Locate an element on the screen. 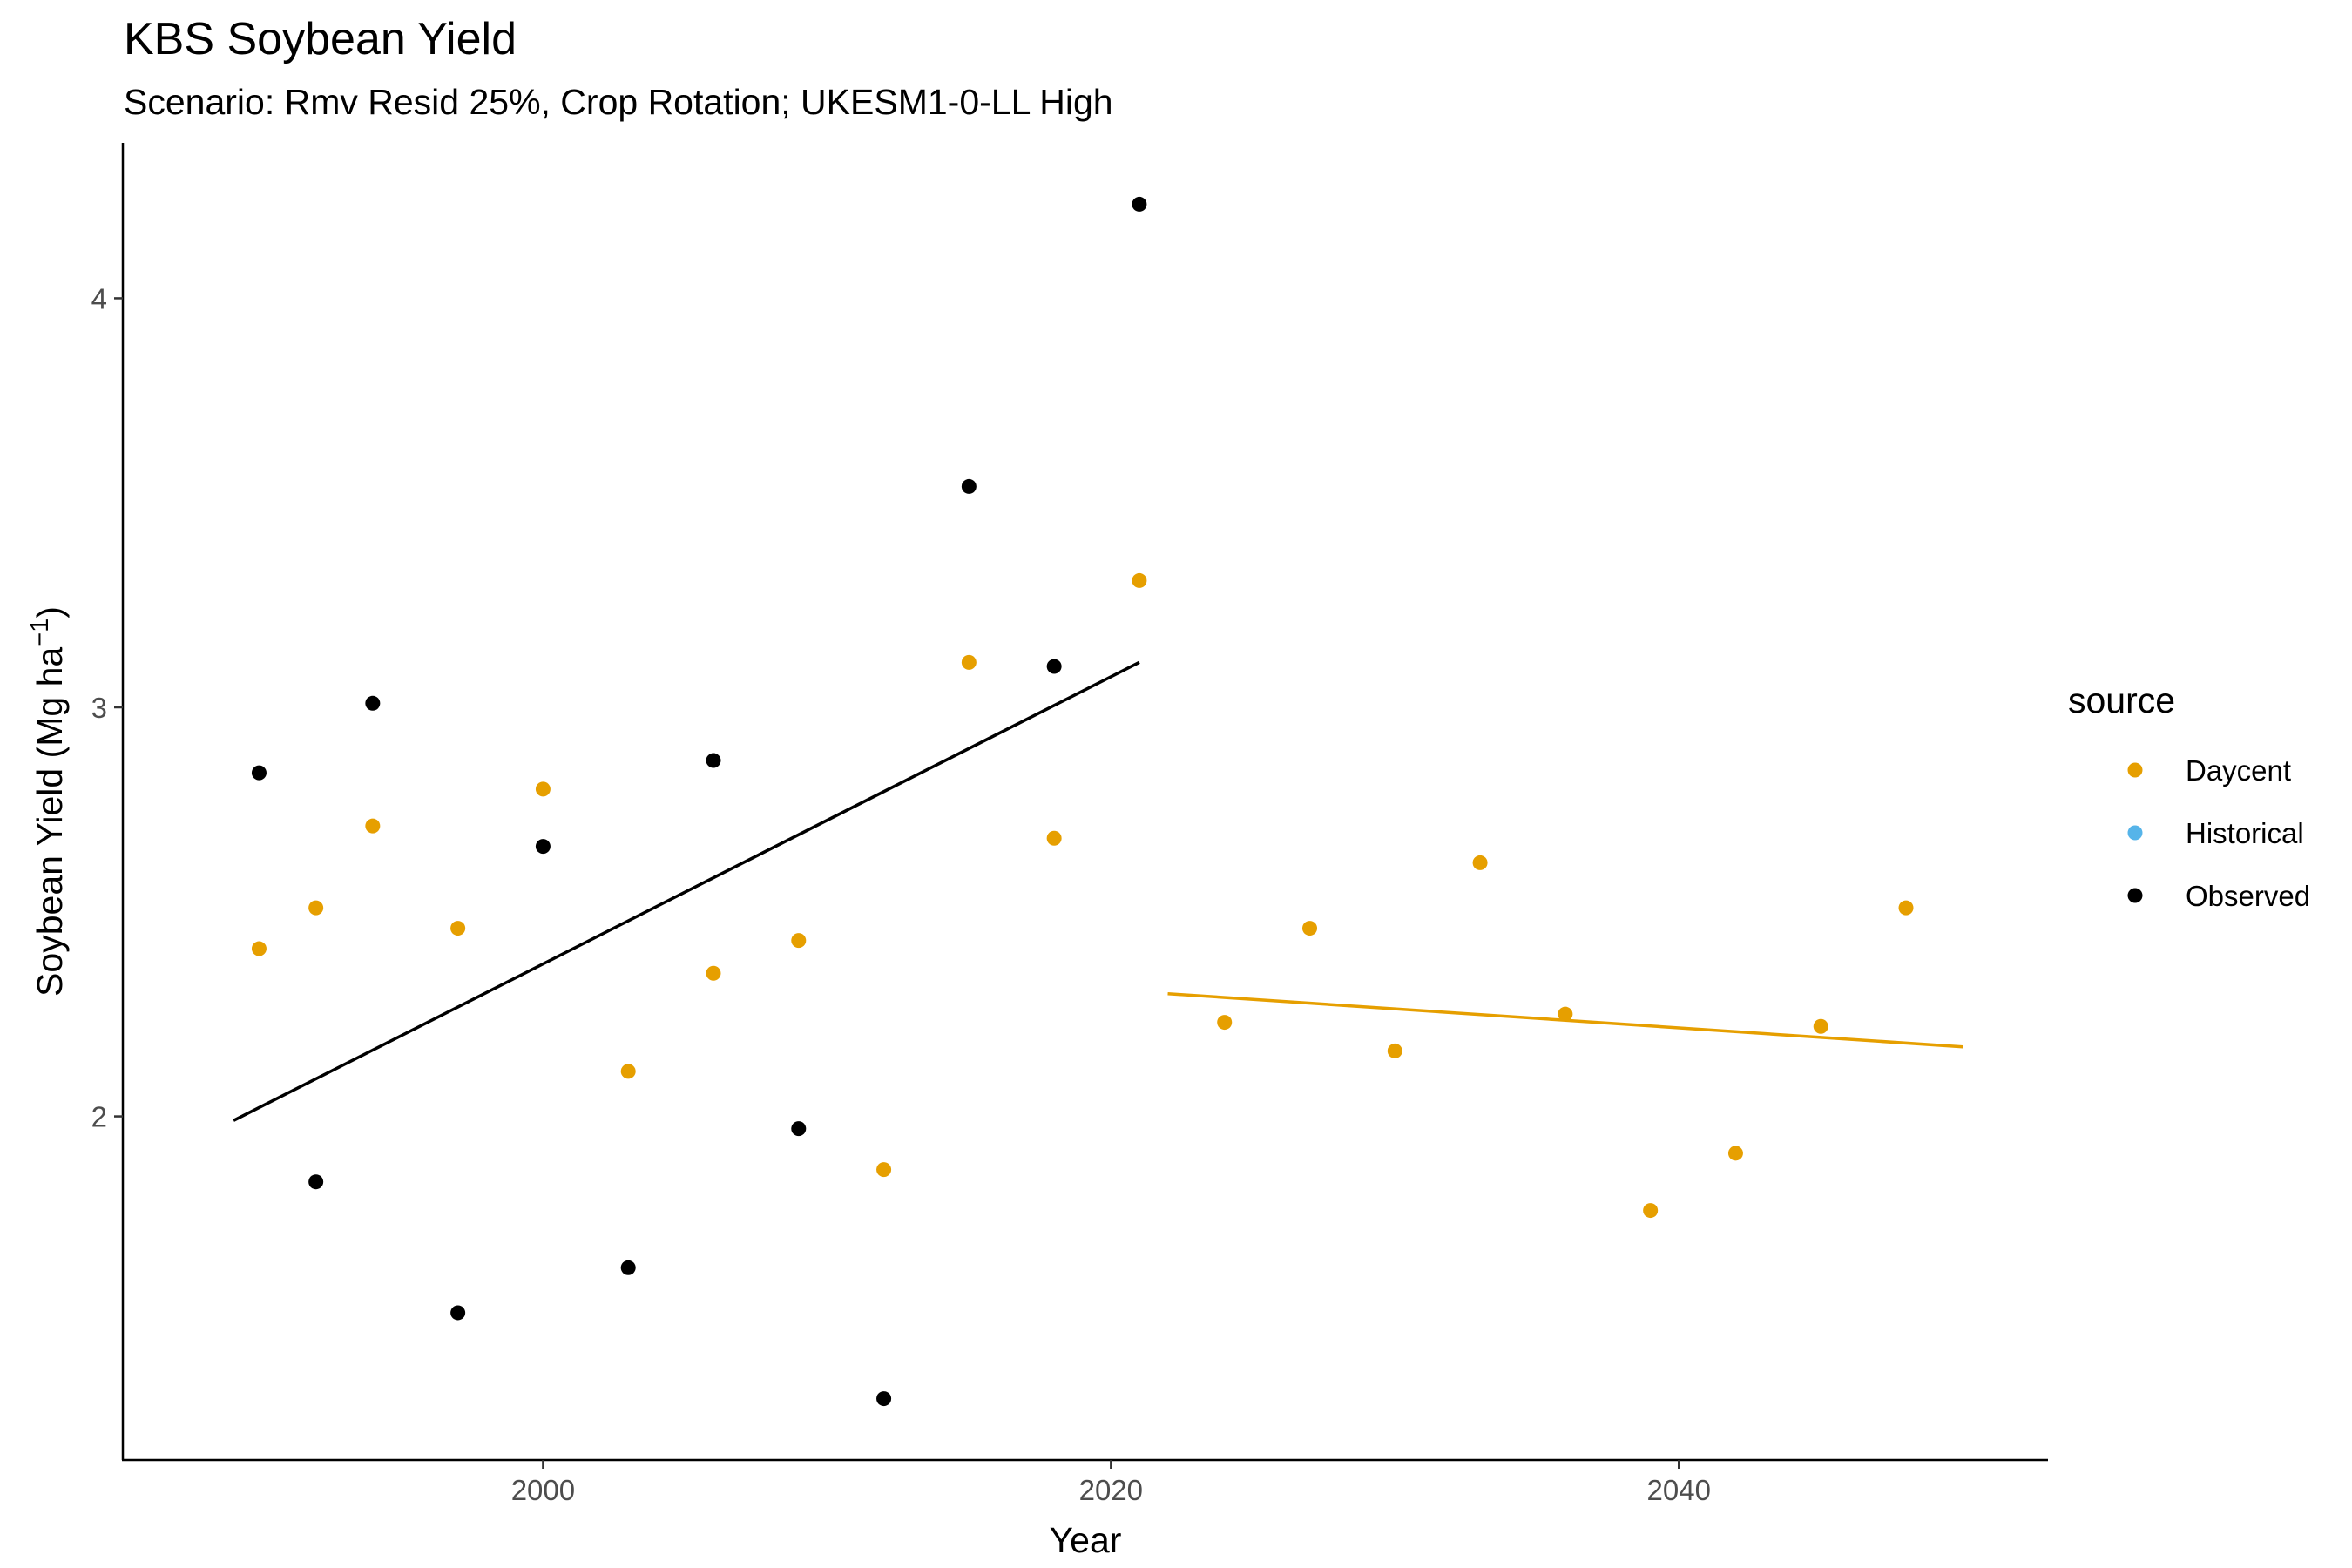 This screenshot has height=1568, width=2352. chart-title: KBS Soybean Yield is located at coordinates (320, 39).